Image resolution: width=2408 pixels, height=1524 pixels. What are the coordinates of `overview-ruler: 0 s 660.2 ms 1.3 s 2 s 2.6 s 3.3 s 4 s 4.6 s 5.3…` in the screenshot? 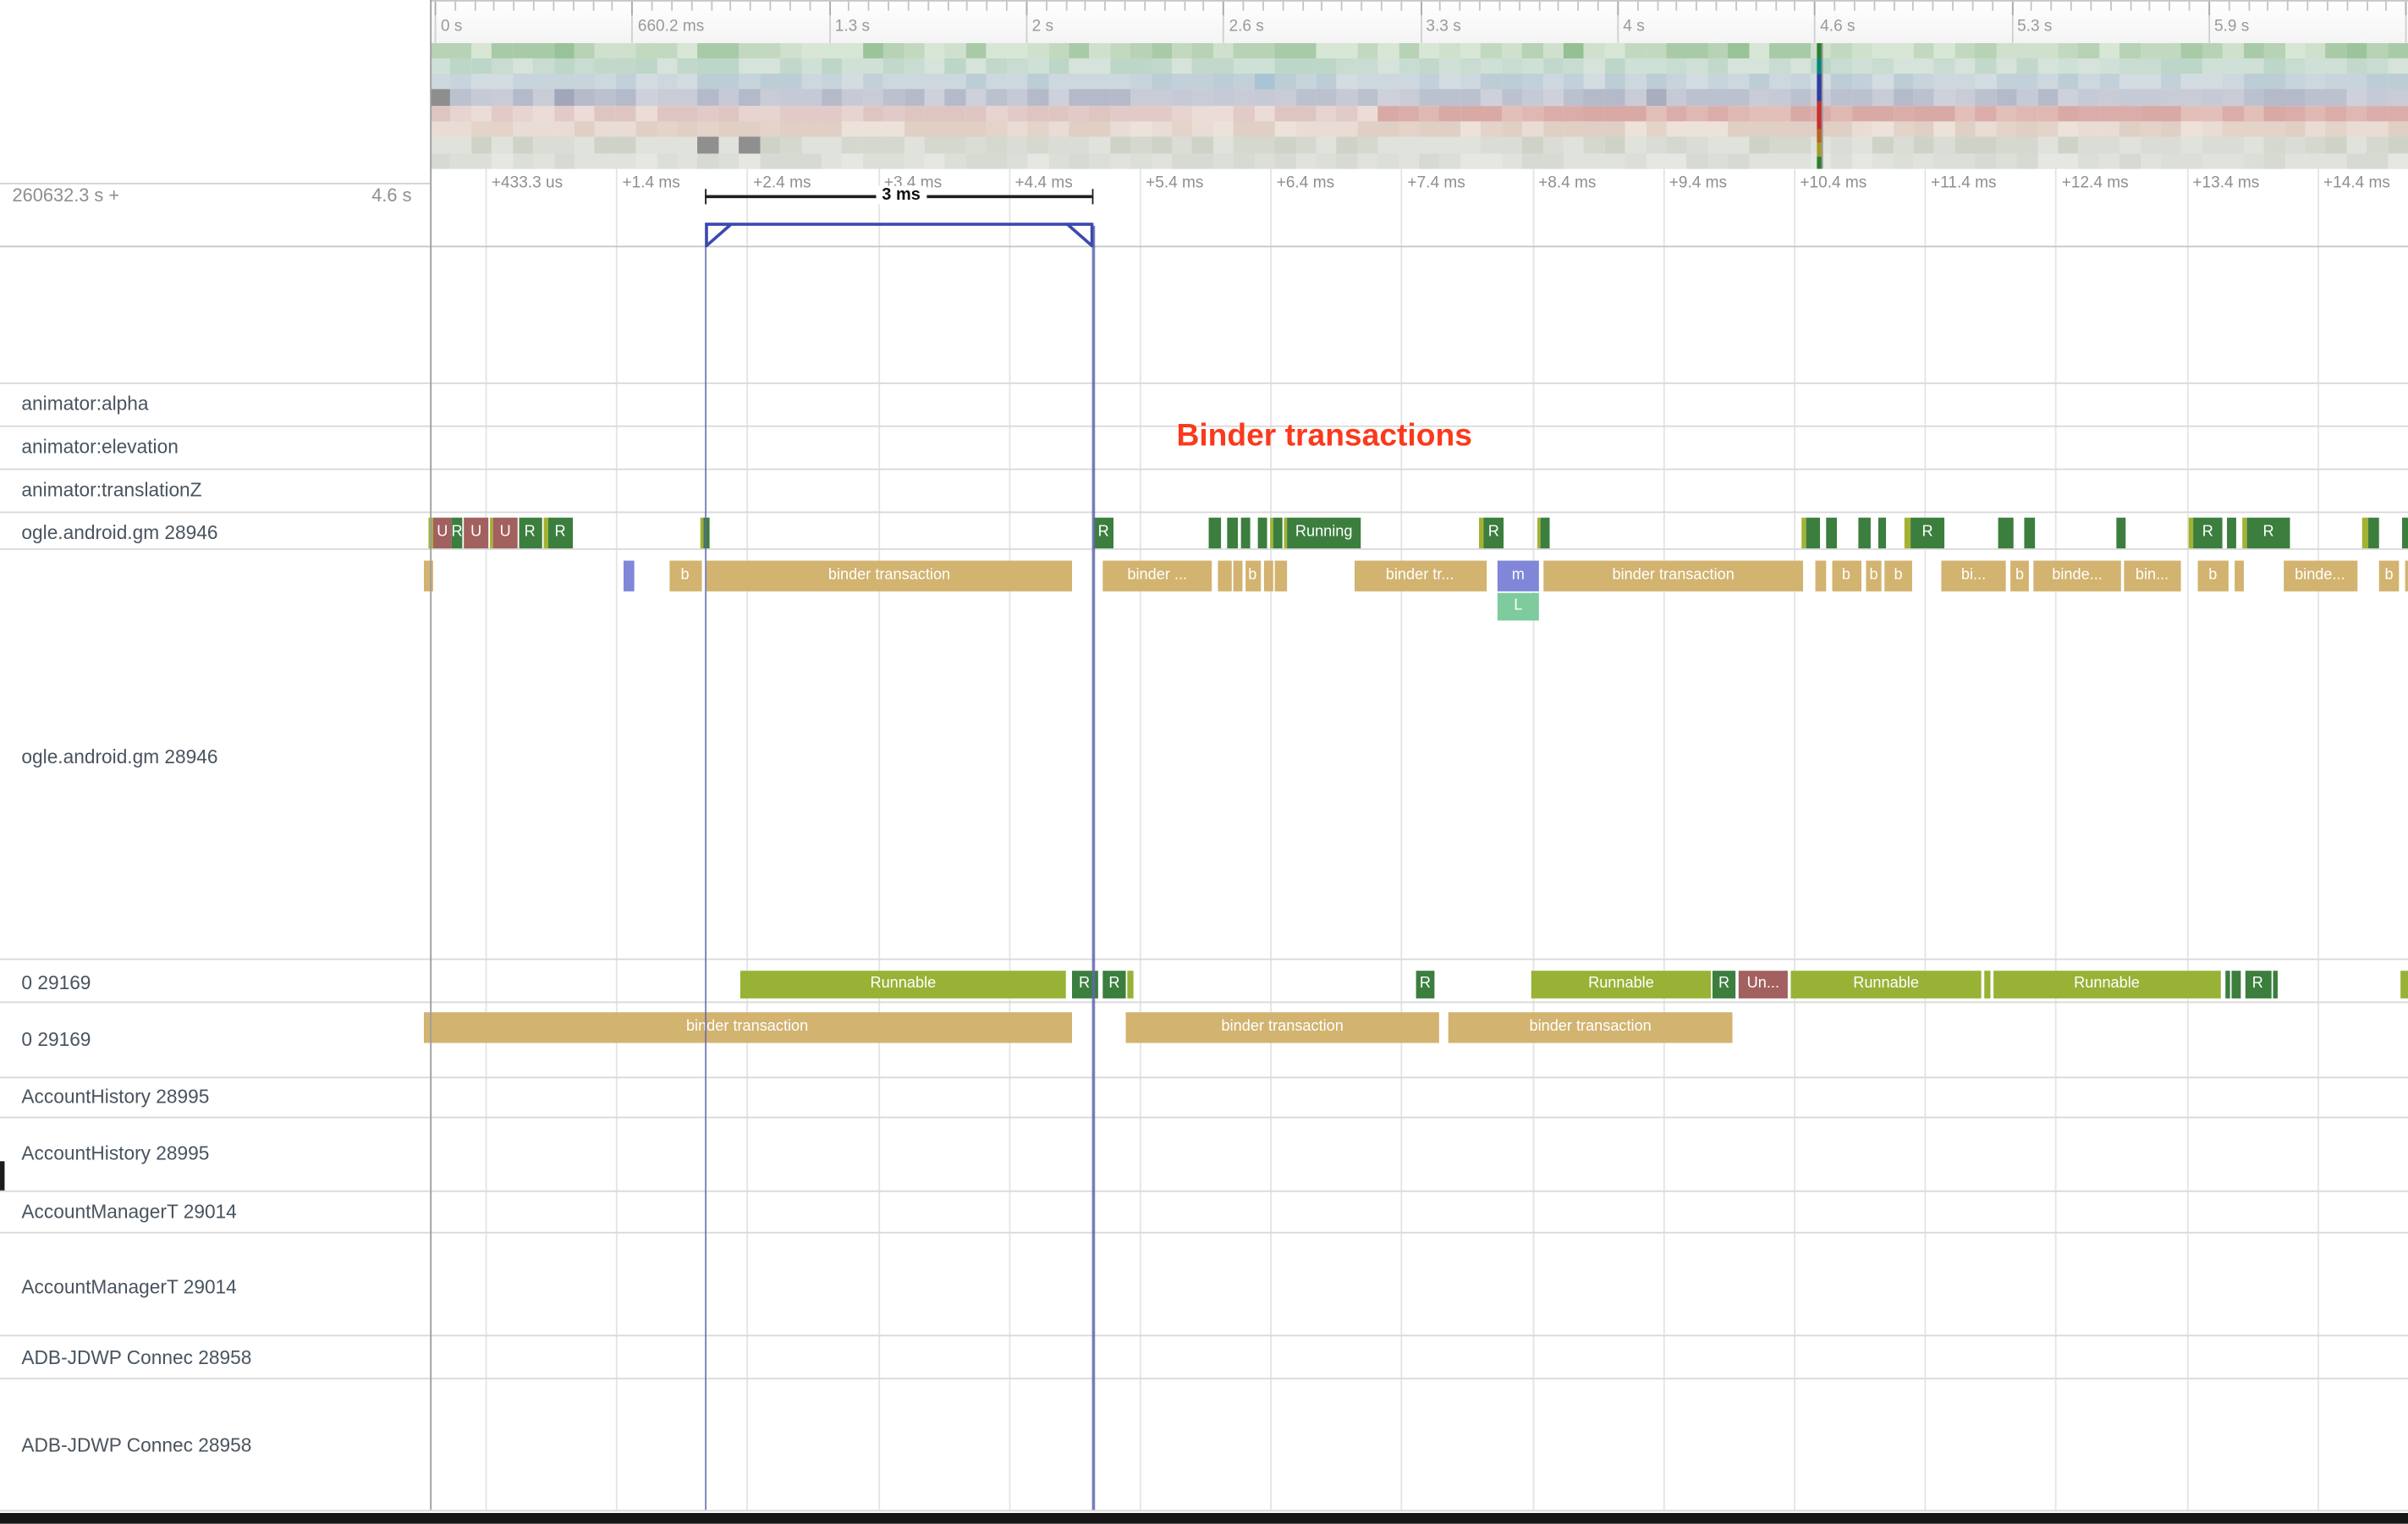 It's located at (1419, 21).